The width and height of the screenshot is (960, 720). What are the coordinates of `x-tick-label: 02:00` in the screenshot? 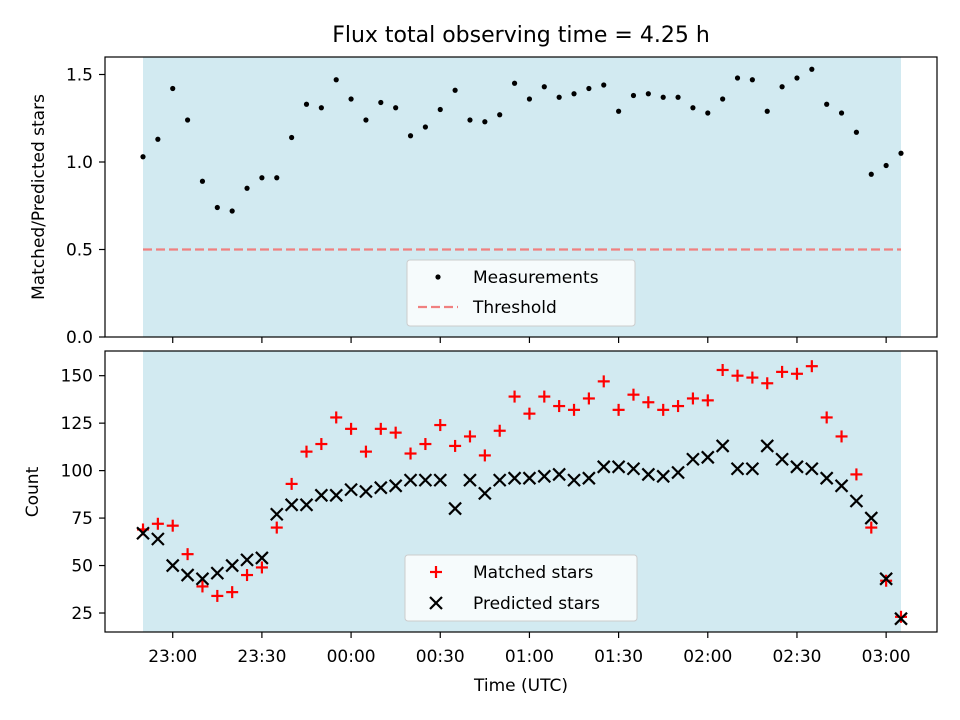 It's located at (707, 657).